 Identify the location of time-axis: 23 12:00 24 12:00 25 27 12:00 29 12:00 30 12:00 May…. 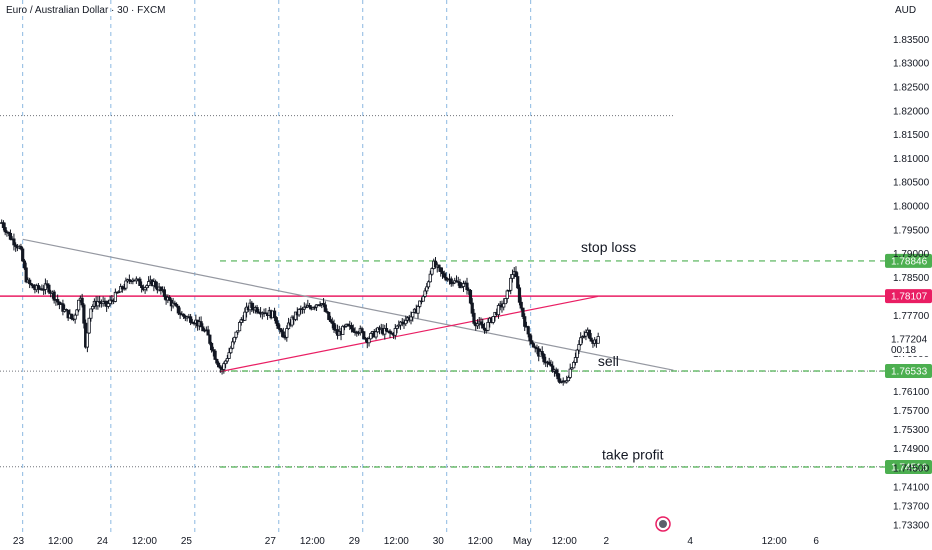
(416, 541).